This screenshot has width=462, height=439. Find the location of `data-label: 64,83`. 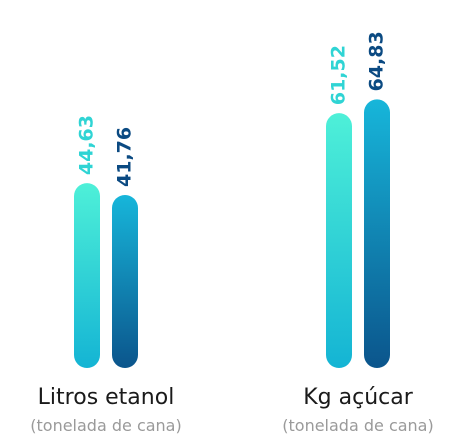

data-label: 64,83 is located at coordinates (377, 61).